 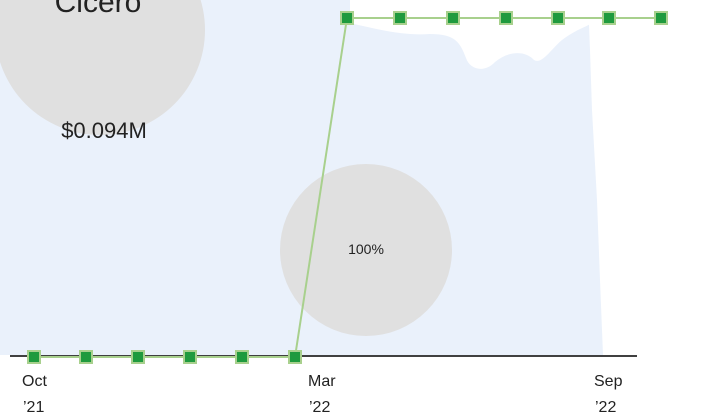 I want to click on x-tick-label: Mar, so click(x=322, y=381).